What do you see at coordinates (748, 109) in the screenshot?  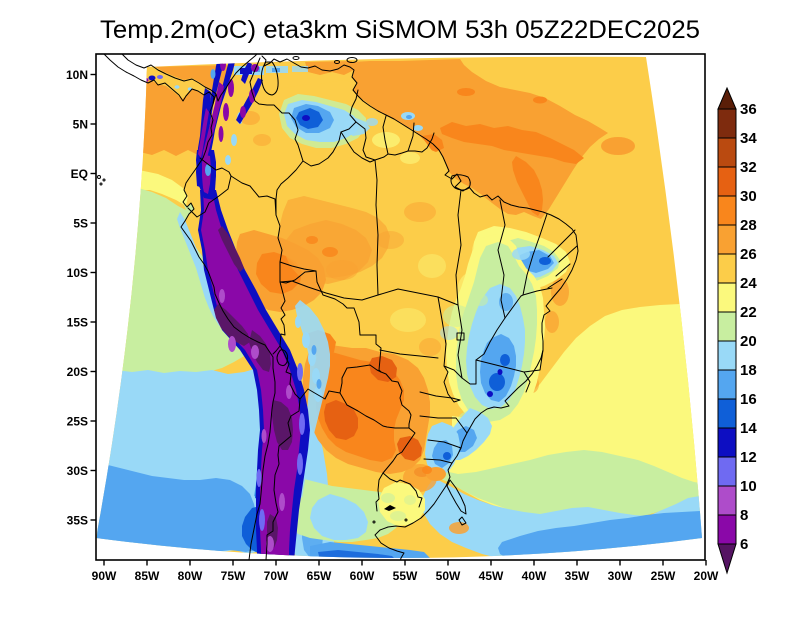 I see `svg-text: 36` at bounding box center [748, 109].